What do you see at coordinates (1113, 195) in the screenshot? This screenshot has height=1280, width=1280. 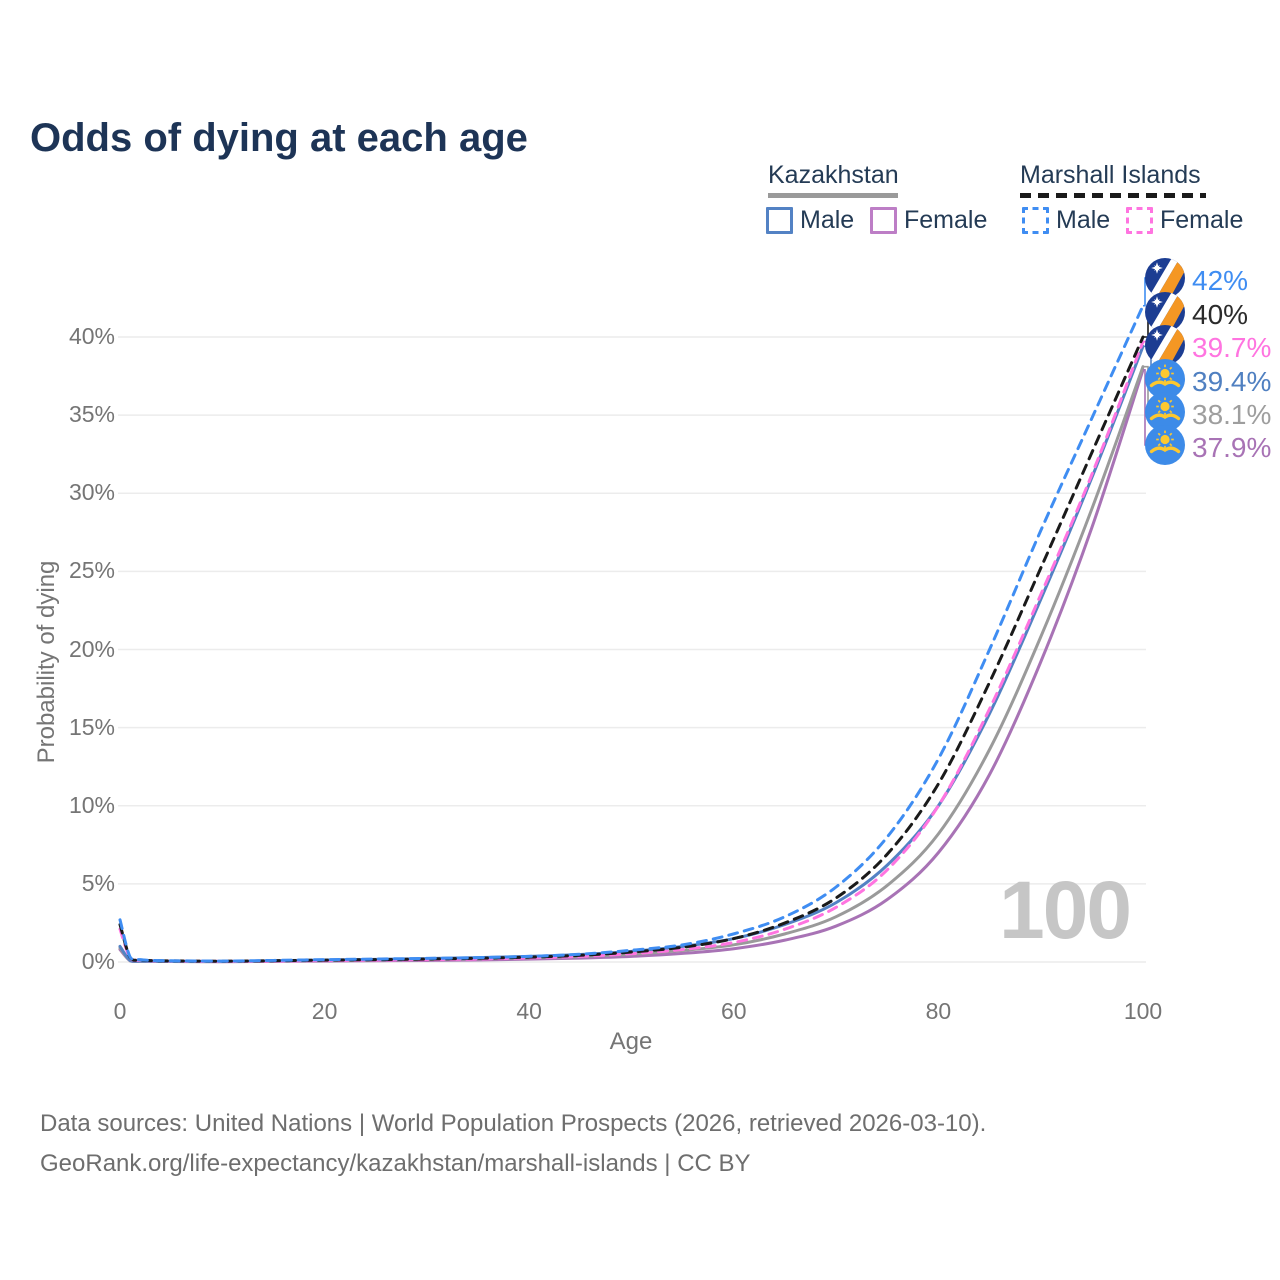 I see `marshall-islands-line-sample` at bounding box center [1113, 195].